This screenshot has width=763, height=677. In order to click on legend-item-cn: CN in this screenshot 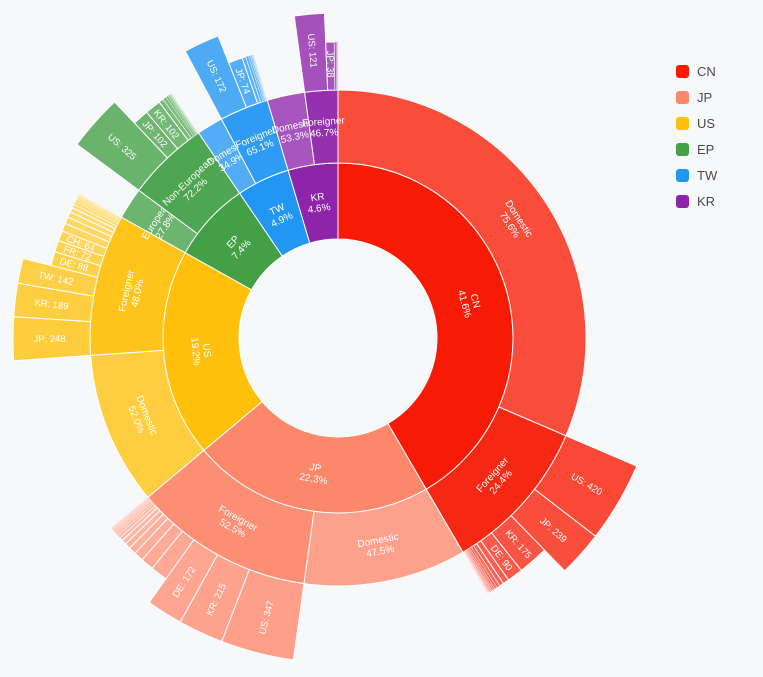, I will do `click(696, 71)`.